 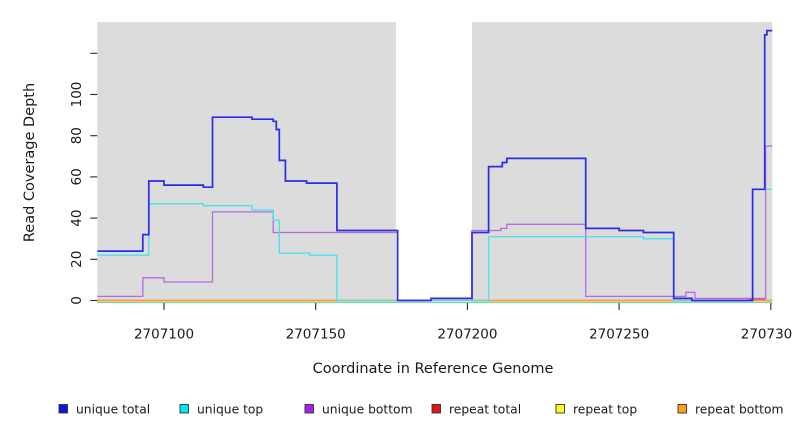 What do you see at coordinates (230, 410) in the screenshot?
I see `legend-label: unique top` at bounding box center [230, 410].